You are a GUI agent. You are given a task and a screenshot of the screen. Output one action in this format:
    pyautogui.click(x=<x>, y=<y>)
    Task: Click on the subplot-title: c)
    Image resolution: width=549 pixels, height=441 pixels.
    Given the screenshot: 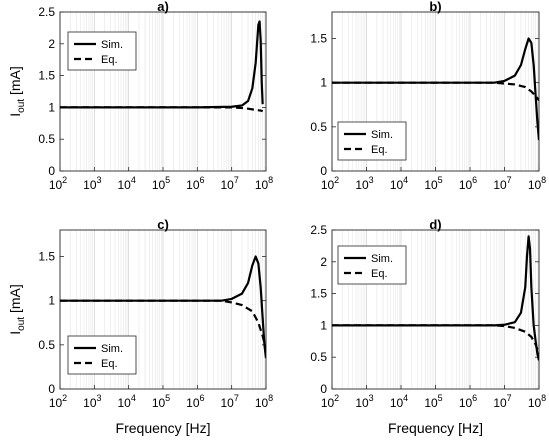 What is the action you would take?
    pyautogui.click(x=163, y=224)
    